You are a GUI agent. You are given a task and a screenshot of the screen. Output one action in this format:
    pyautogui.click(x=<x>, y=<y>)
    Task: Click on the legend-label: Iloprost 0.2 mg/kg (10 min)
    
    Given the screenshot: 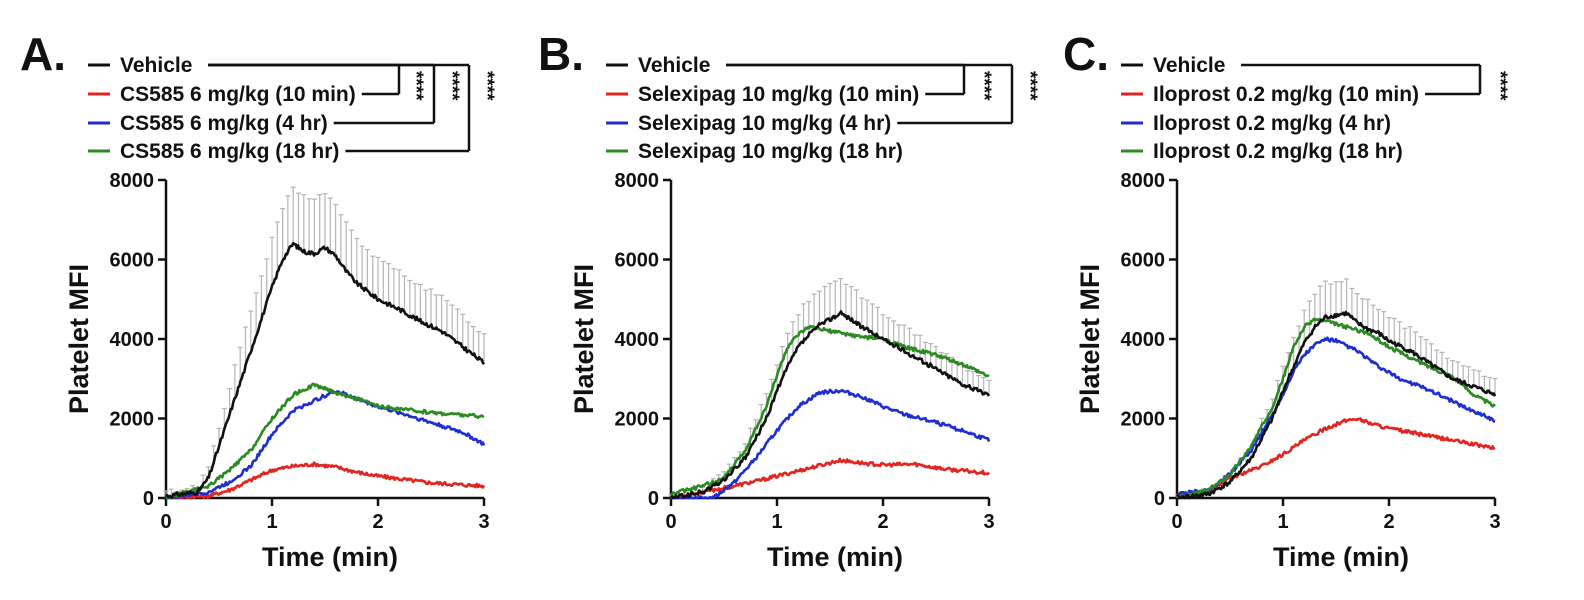 What is the action you would take?
    pyautogui.click(x=1286, y=94)
    